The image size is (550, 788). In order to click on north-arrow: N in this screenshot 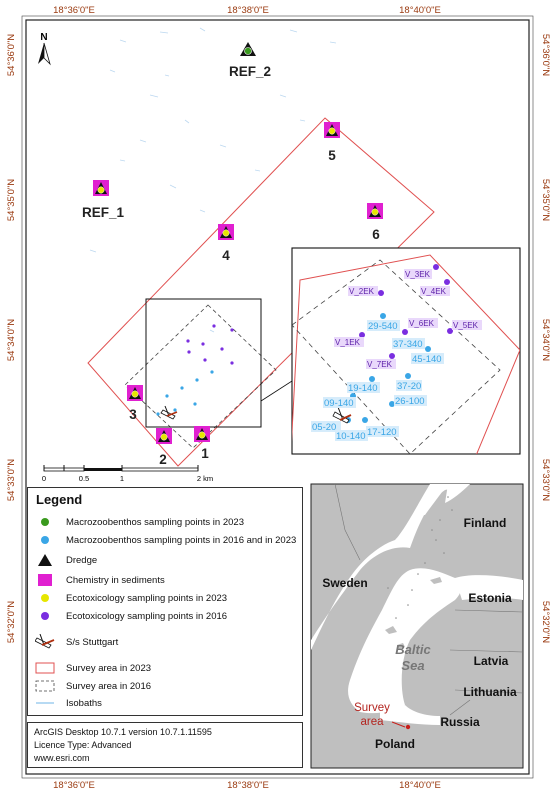, I will do `click(44, 49)`.